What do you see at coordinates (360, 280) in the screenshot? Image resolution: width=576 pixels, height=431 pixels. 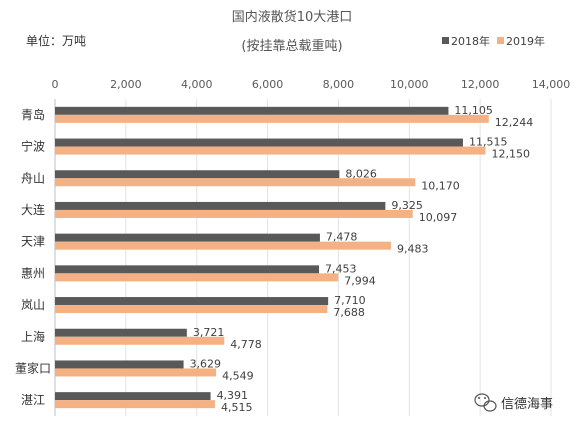 I see `data-label-2019: 7,994` at bounding box center [360, 280].